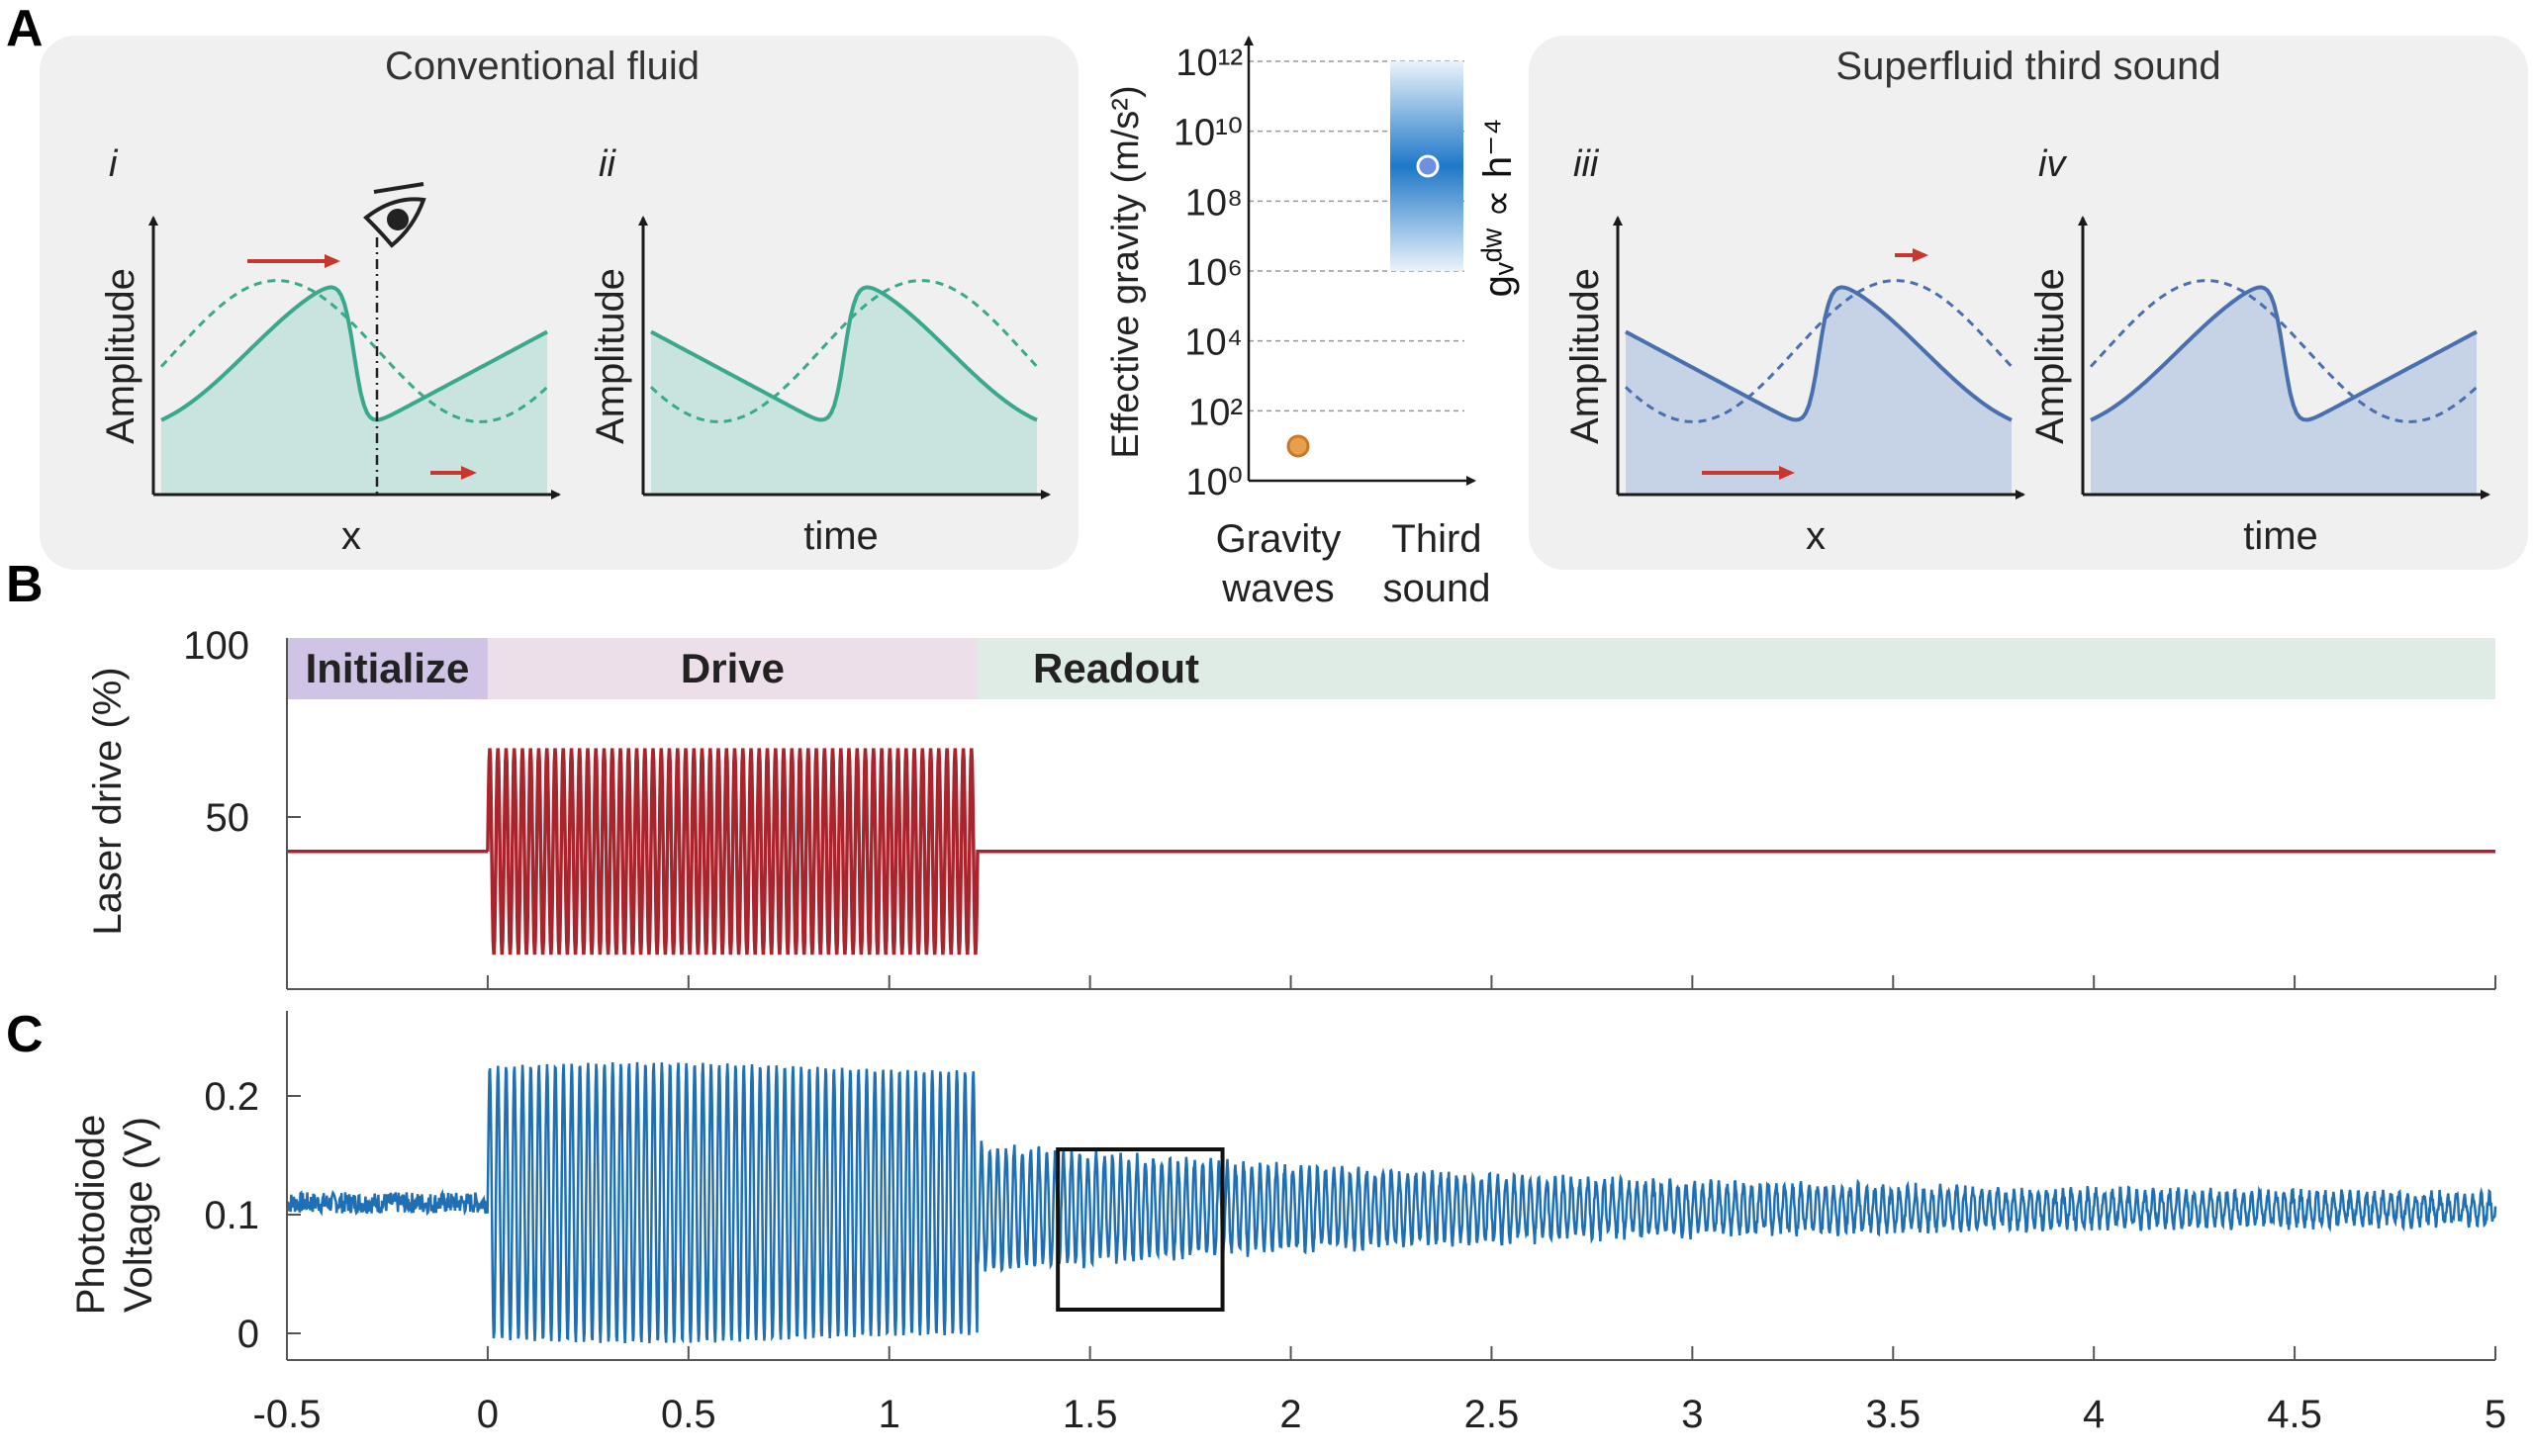 The image size is (2533, 1456). What do you see at coordinates (1214, 273) in the screenshot?
I see `y-tick-label: 10⁶` at bounding box center [1214, 273].